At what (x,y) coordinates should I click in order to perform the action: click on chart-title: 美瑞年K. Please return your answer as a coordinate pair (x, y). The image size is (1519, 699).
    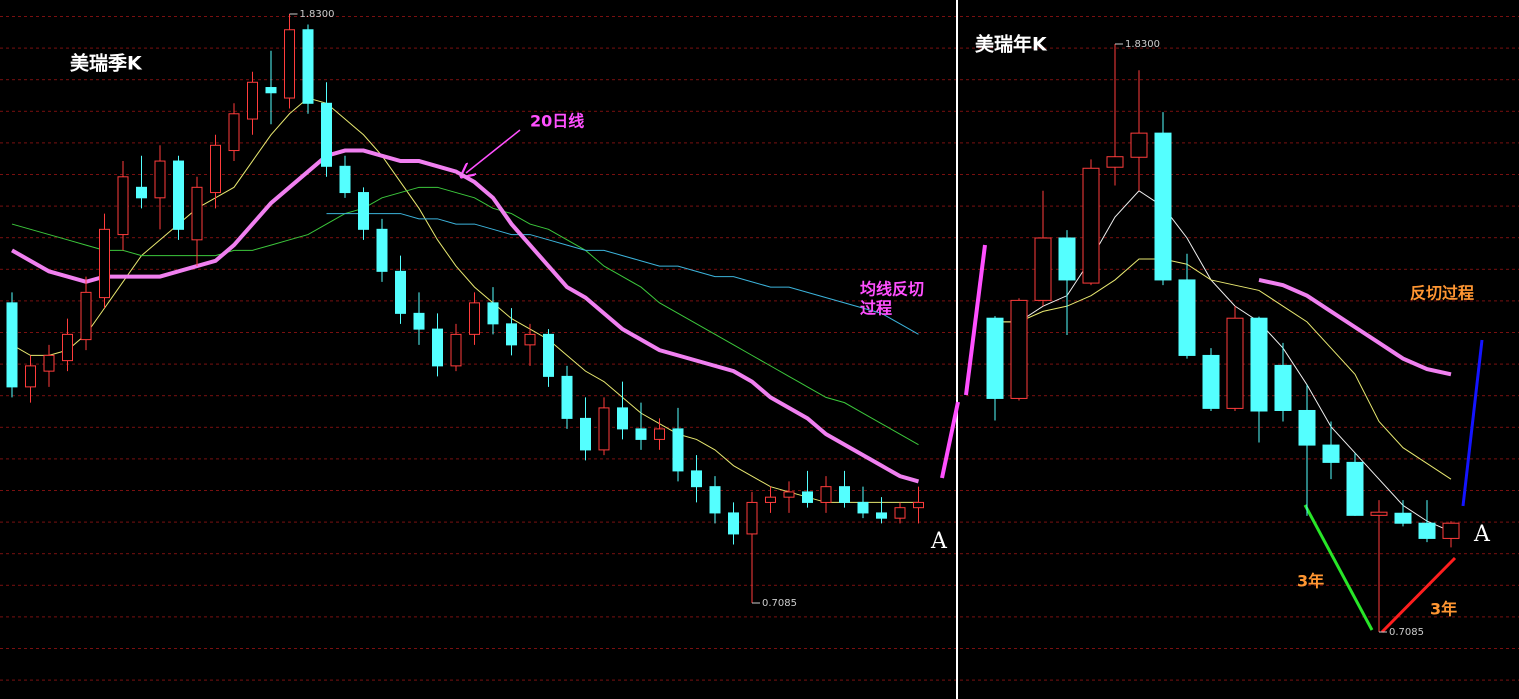
    Looking at the image, I should click on (1011, 44).